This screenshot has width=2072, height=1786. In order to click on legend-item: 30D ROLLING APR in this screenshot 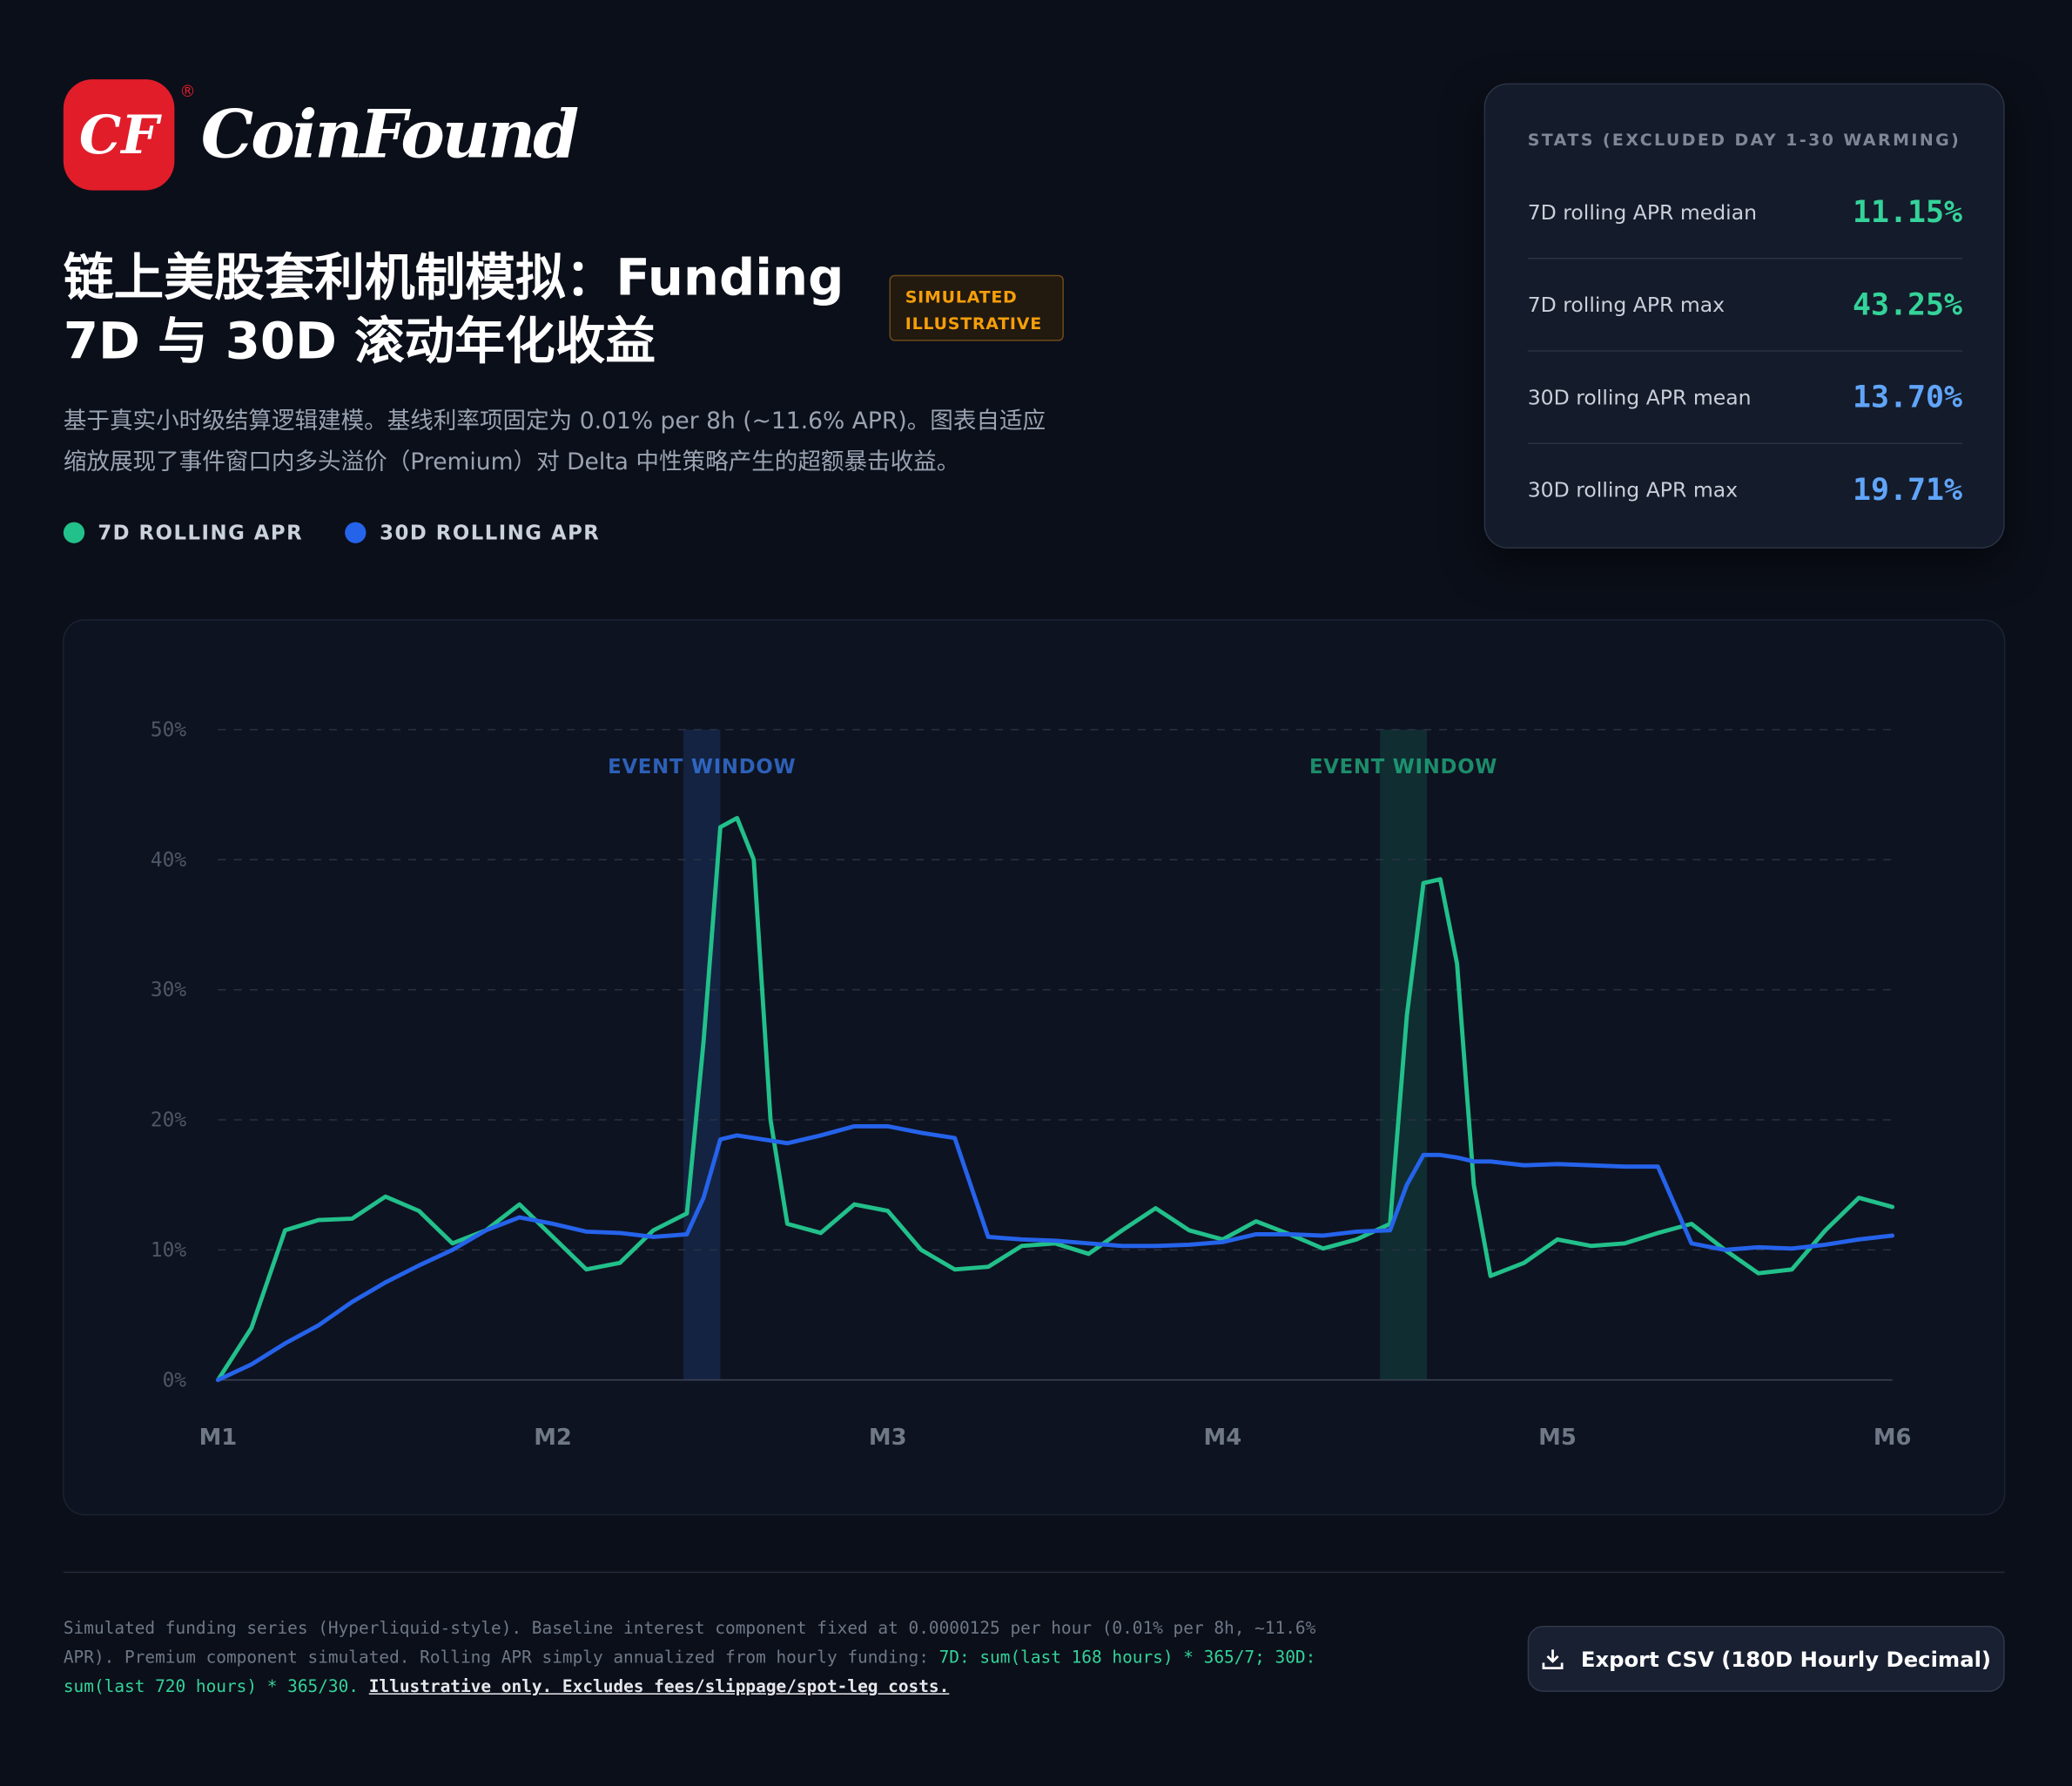, I will do `click(473, 533)`.